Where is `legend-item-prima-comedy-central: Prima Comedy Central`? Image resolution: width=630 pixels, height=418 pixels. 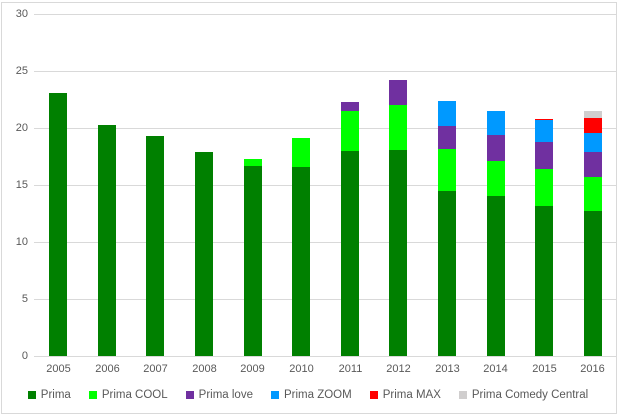
legend-item-prima-comedy-central: Prima Comedy Central is located at coordinates (523, 395).